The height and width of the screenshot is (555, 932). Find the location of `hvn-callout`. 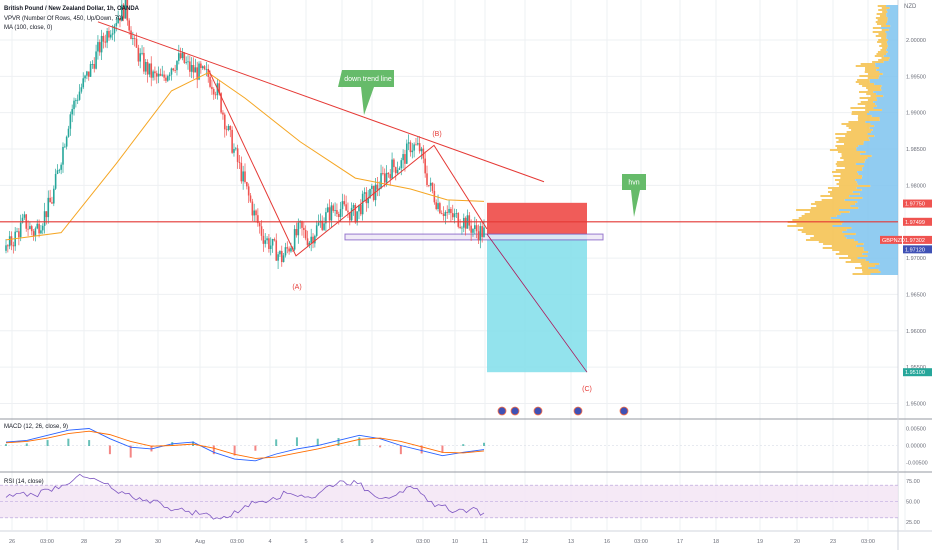

hvn-callout is located at coordinates (634, 195).